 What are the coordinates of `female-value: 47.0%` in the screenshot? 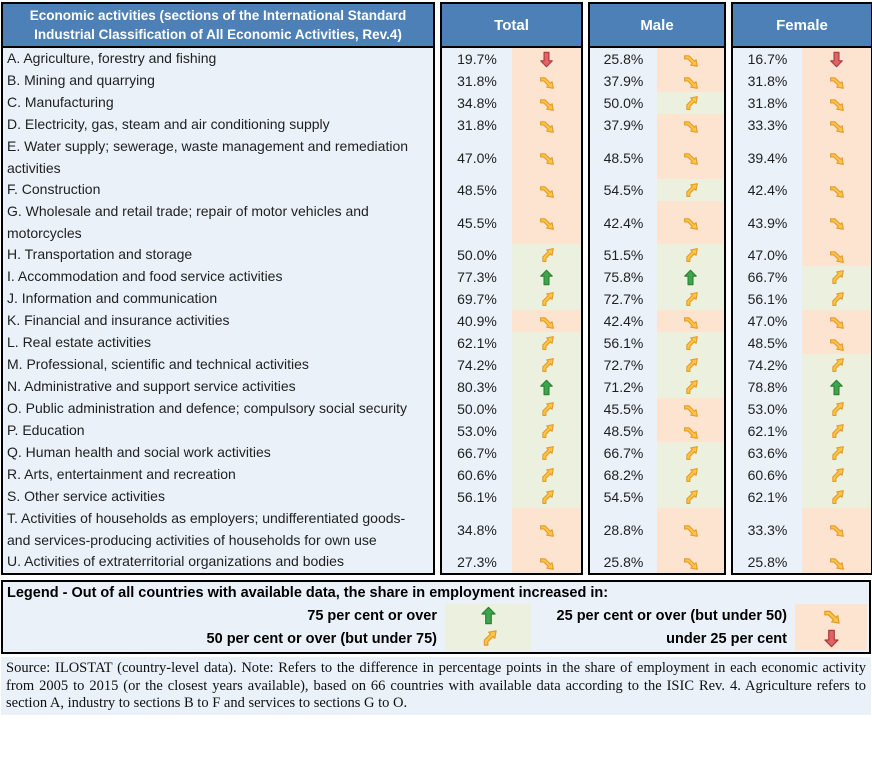 It's located at (766, 255).